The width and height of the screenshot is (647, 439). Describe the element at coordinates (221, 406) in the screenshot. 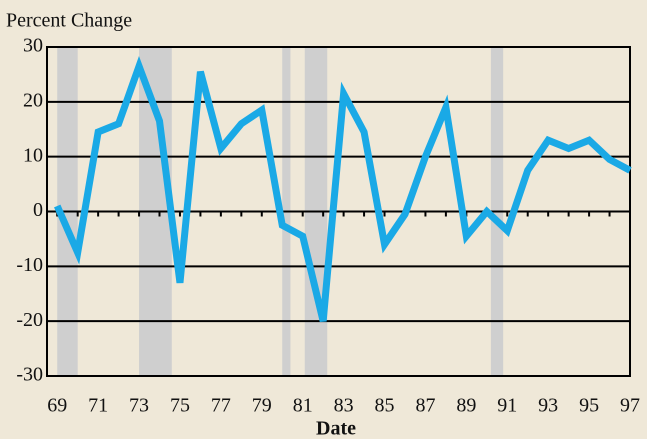

I see `x-tick-label: 77` at that location.